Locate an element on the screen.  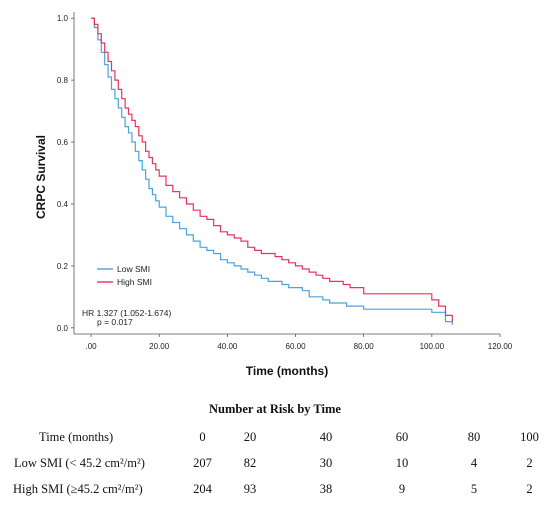
risk-header-cell: 80 is located at coordinates (474, 436).